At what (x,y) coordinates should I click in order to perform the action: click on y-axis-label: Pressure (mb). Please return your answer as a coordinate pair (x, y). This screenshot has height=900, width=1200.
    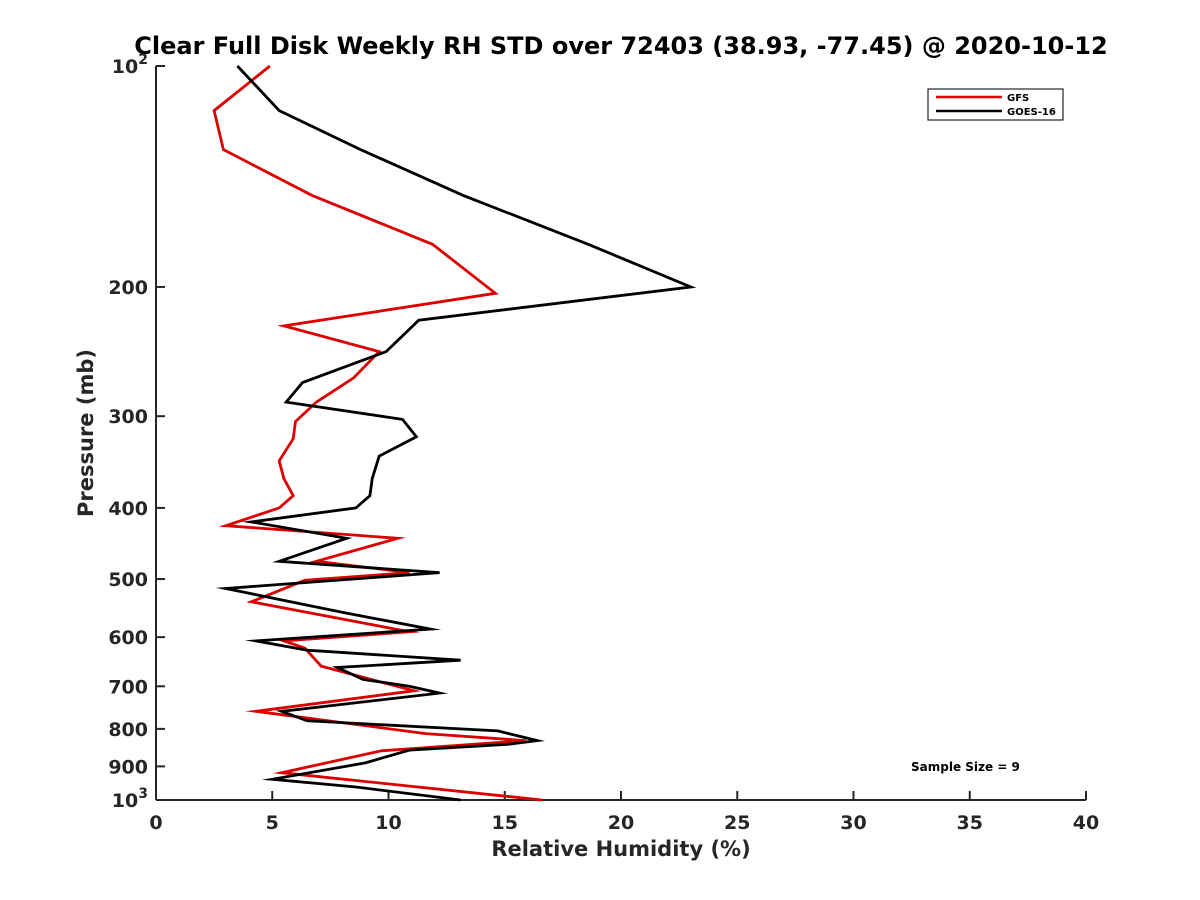
    Looking at the image, I should click on (86, 433).